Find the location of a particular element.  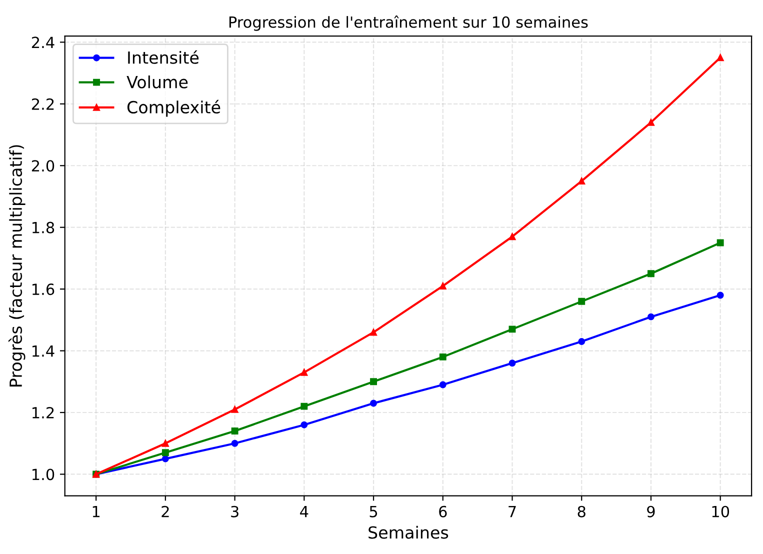

x-tick-label: 3 is located at coordinates (234, 512).